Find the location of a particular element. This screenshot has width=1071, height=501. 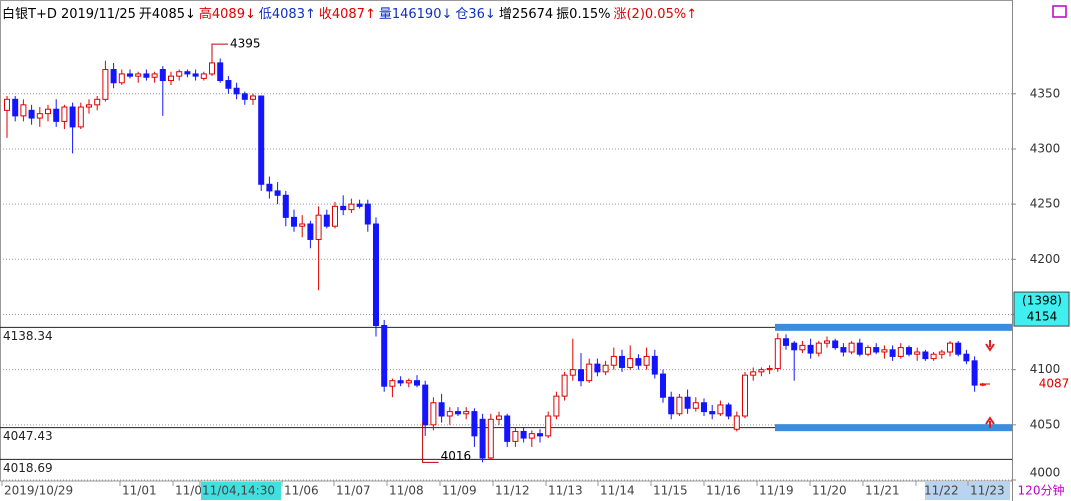

window-icon is located at coordinates (1059, 11).